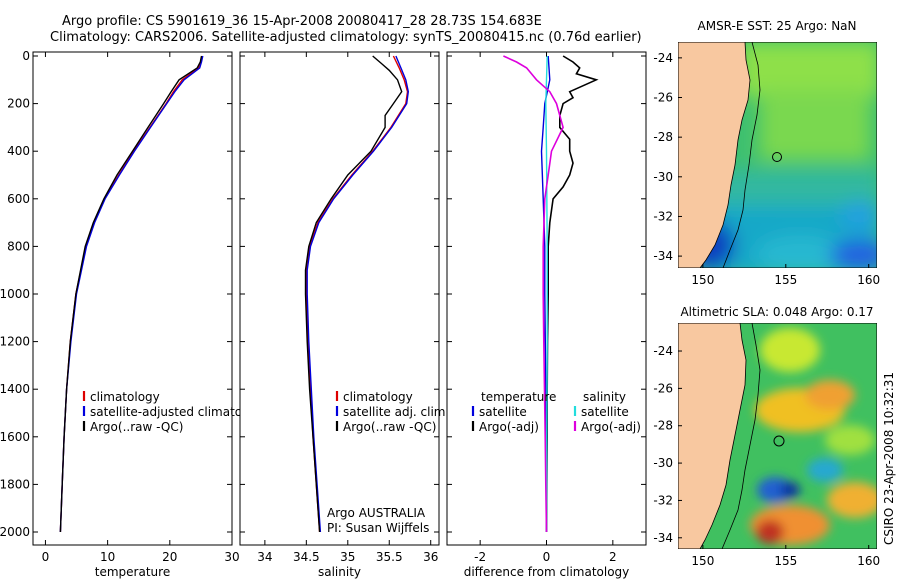 Image resolution: width=900 pixels, height=580 pixels. I want to click on sla-map-xtick-label: 160, so click(868, 561).